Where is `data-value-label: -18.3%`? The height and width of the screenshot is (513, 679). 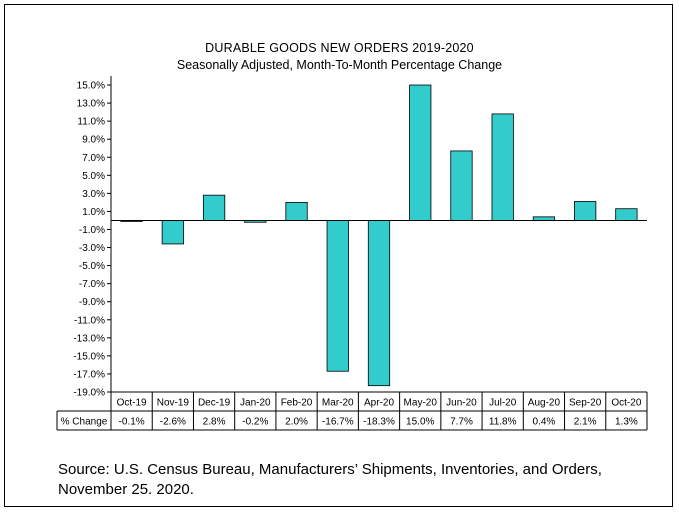
data-value-label: -18.3% is located at coordinates (379, 422).